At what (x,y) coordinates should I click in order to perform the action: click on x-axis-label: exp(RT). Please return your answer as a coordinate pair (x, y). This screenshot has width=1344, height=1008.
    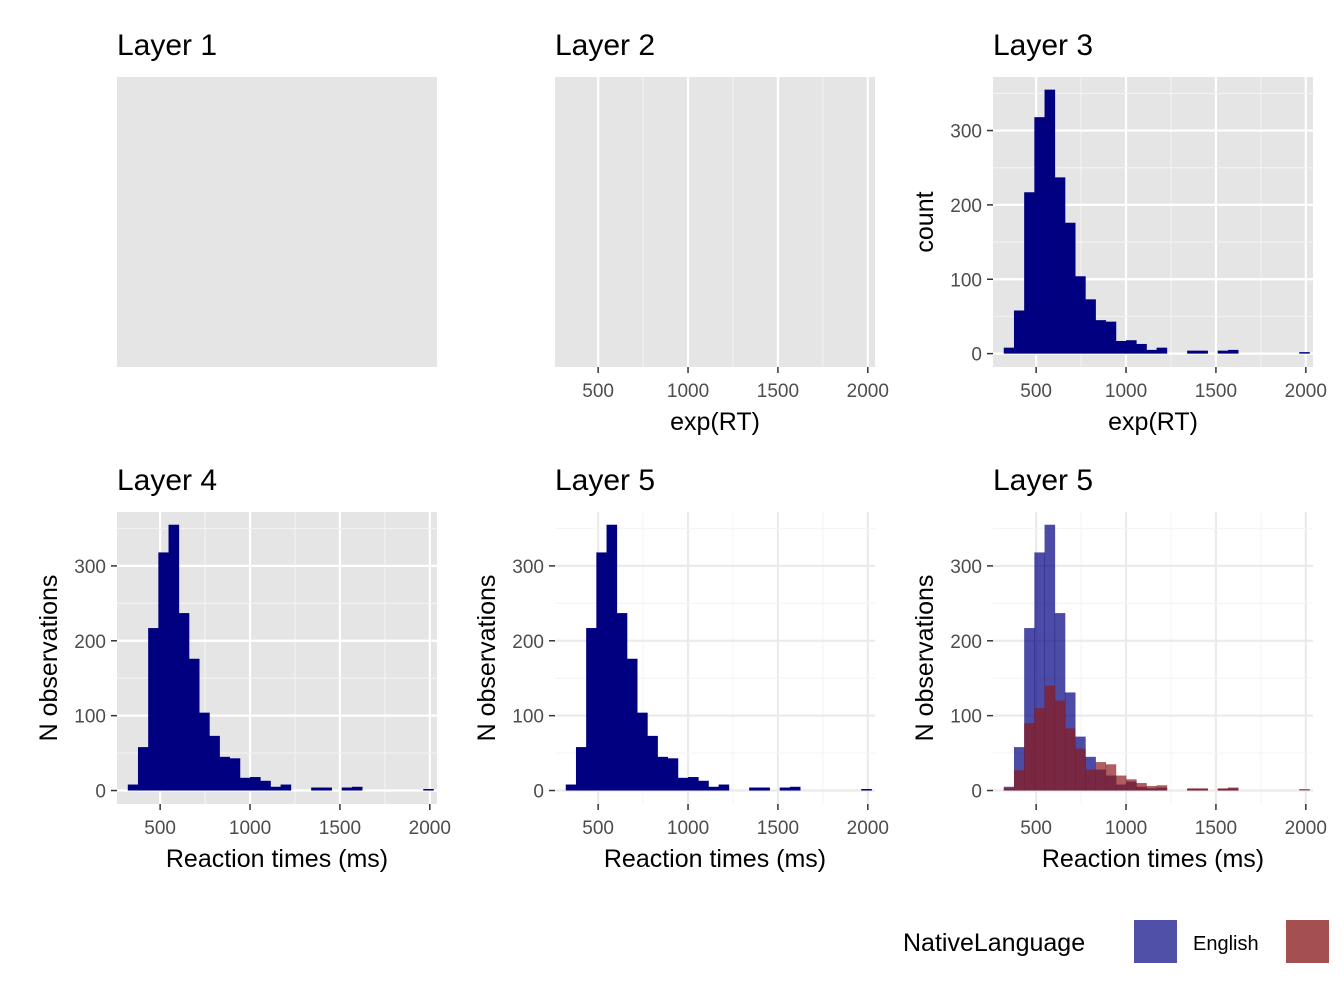
    Looking at the image, I should click on (715, 422).